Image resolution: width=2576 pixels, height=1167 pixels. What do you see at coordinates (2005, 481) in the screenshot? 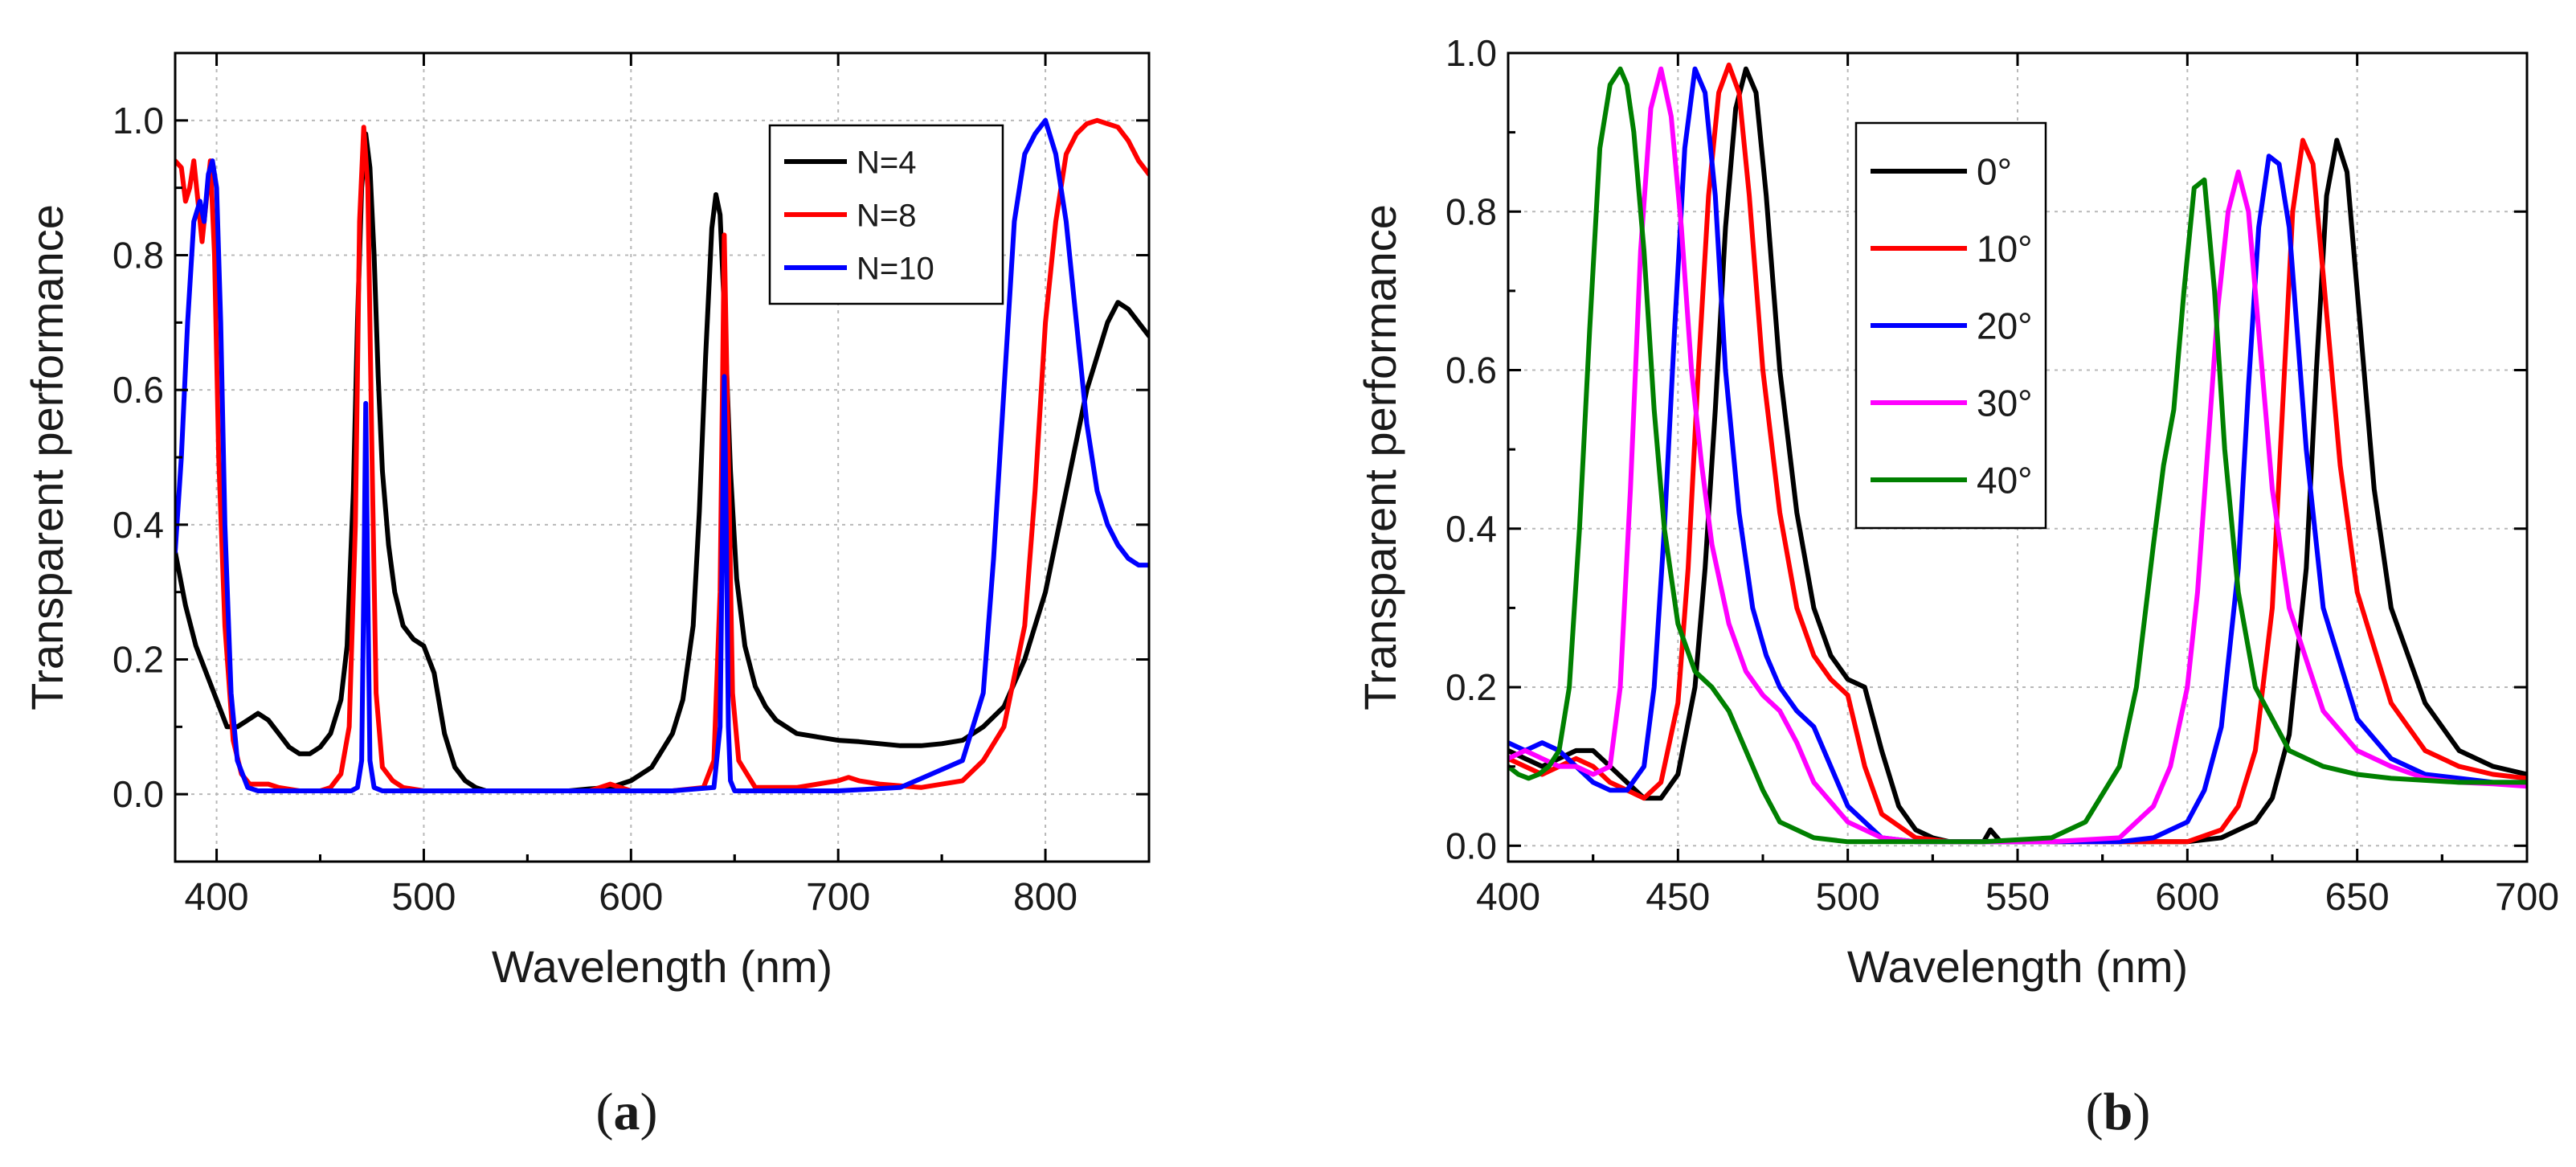
I see `legend-label-4: 40°` at bounding box center [2005, 481].